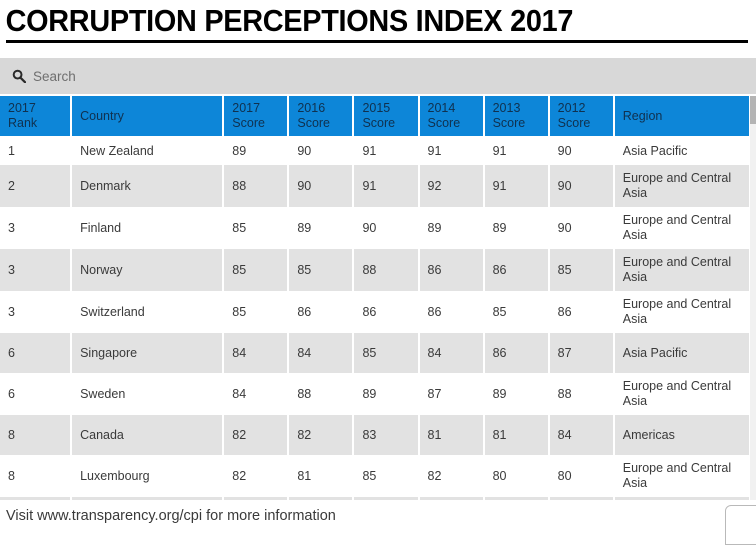 The width and height of the screenshot is (756, 545). I want to click on header-line1: 2016, so click(311, 108).